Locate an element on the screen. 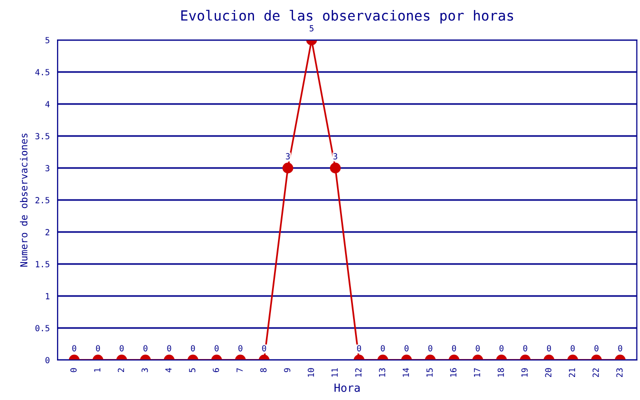  x-tick-label: 22 is located at coordinates (595, 373).